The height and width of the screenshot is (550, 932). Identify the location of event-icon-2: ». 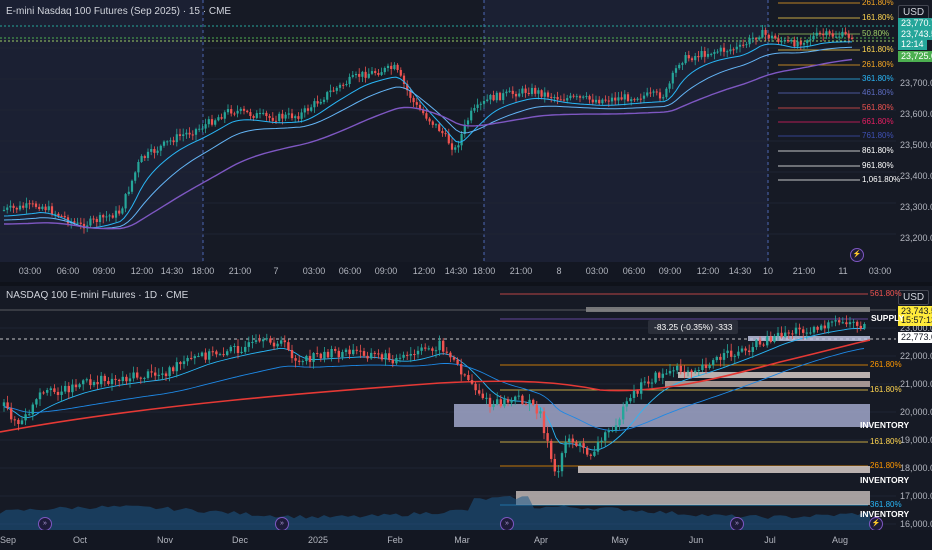
(282, 524).